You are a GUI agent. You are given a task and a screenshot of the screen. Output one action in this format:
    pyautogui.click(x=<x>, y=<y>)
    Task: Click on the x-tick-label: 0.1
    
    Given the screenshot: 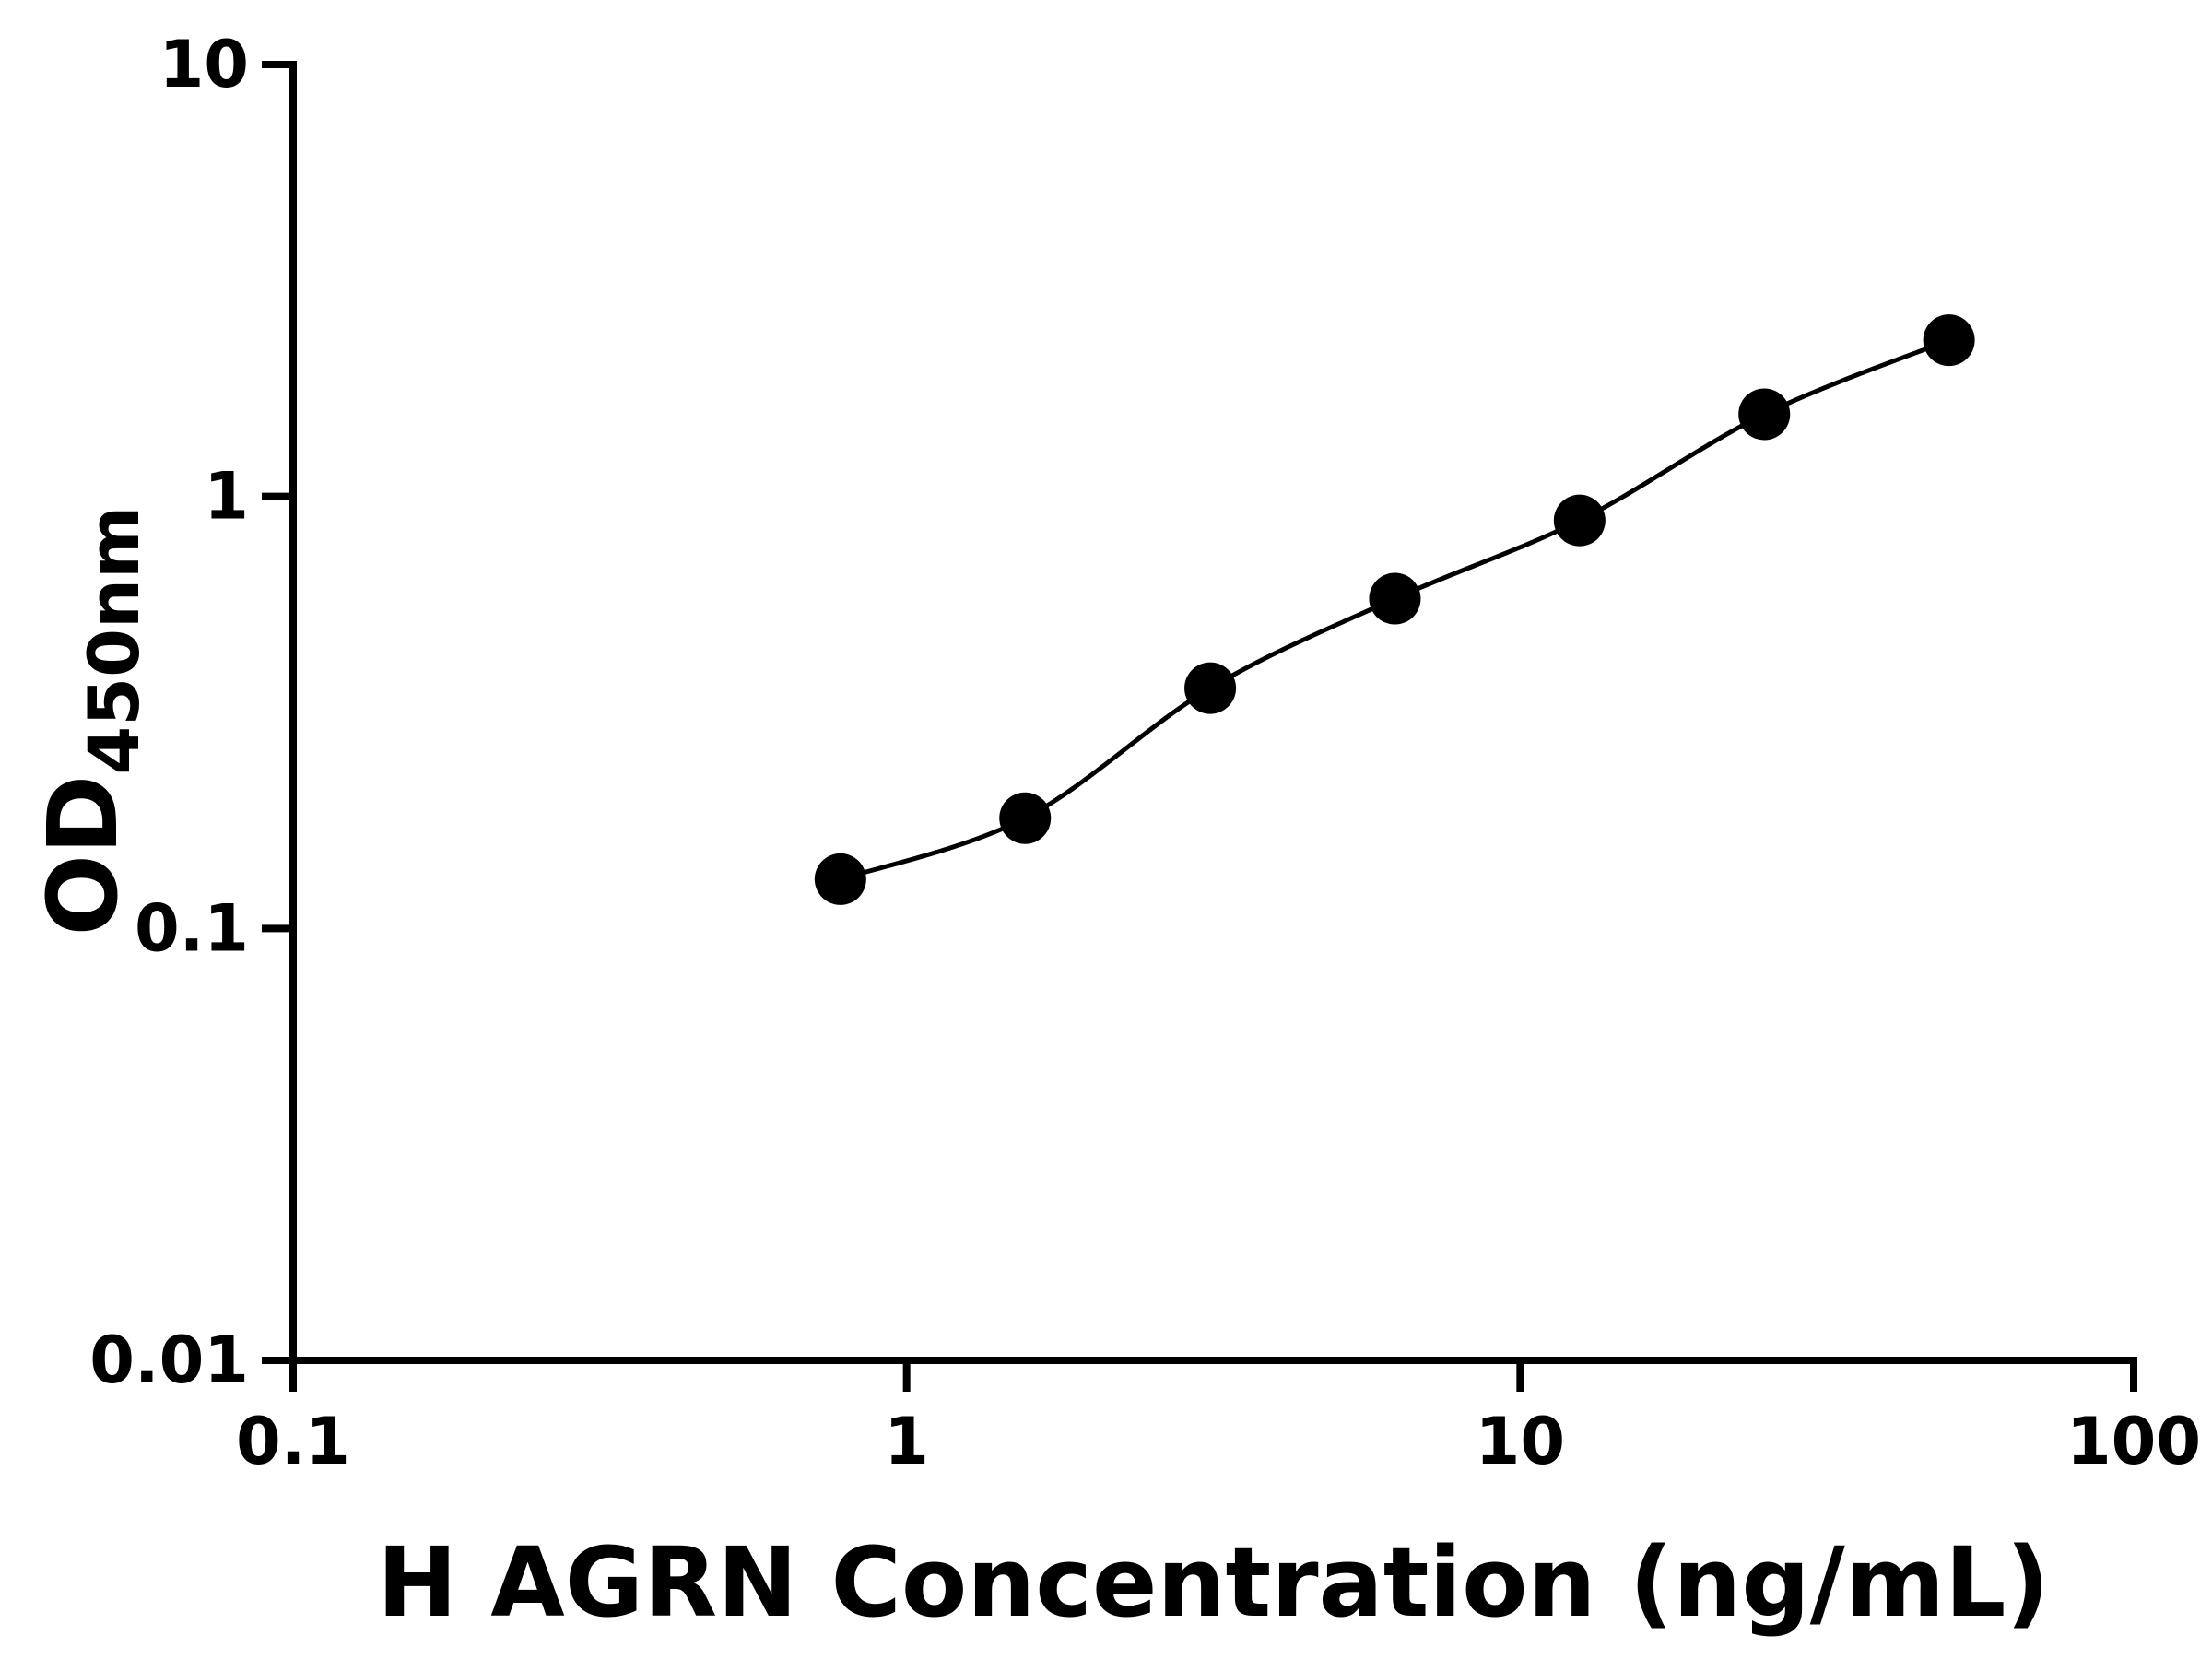 What is the action you would take?
    pyautogui.click(x=293, y=1441)
    